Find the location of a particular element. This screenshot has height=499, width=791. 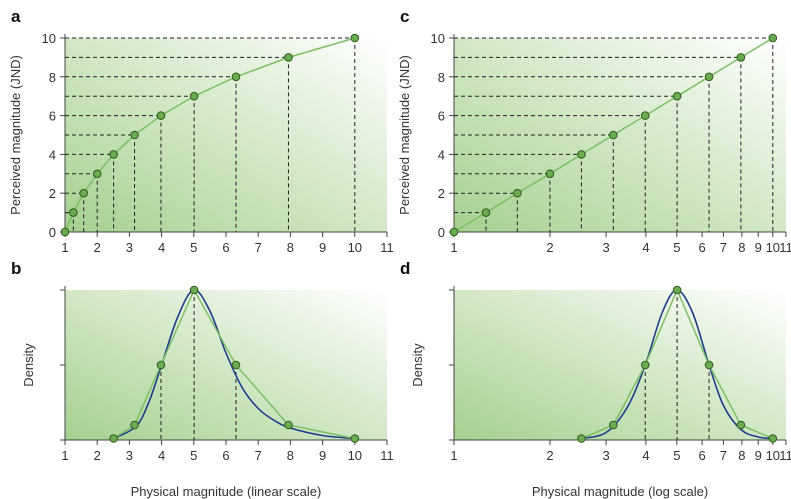

y-tick-label: 8 is located at coordinates (52, 77).